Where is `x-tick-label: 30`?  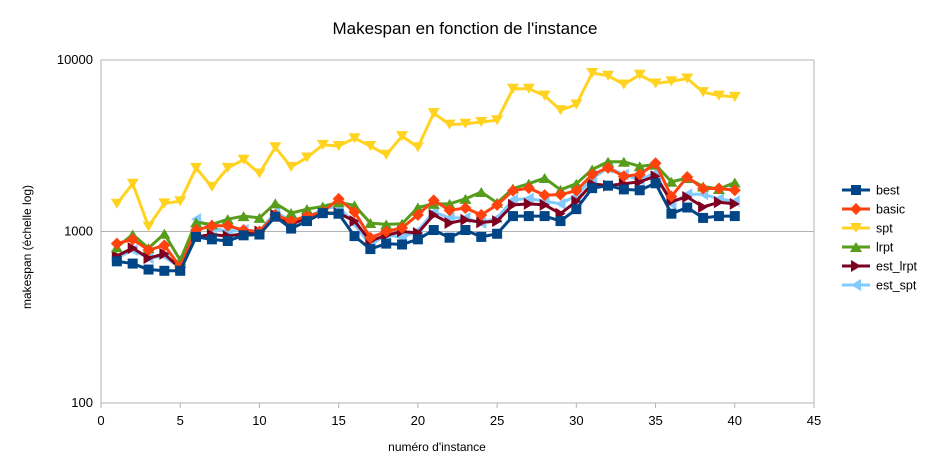 x-tick-label: 30 is located at coordinates (576, 420).